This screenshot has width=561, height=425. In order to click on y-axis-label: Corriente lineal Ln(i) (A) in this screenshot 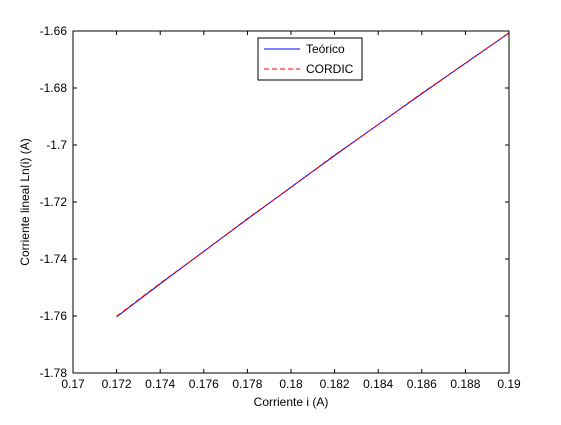, I will do `click(25, 201)`.